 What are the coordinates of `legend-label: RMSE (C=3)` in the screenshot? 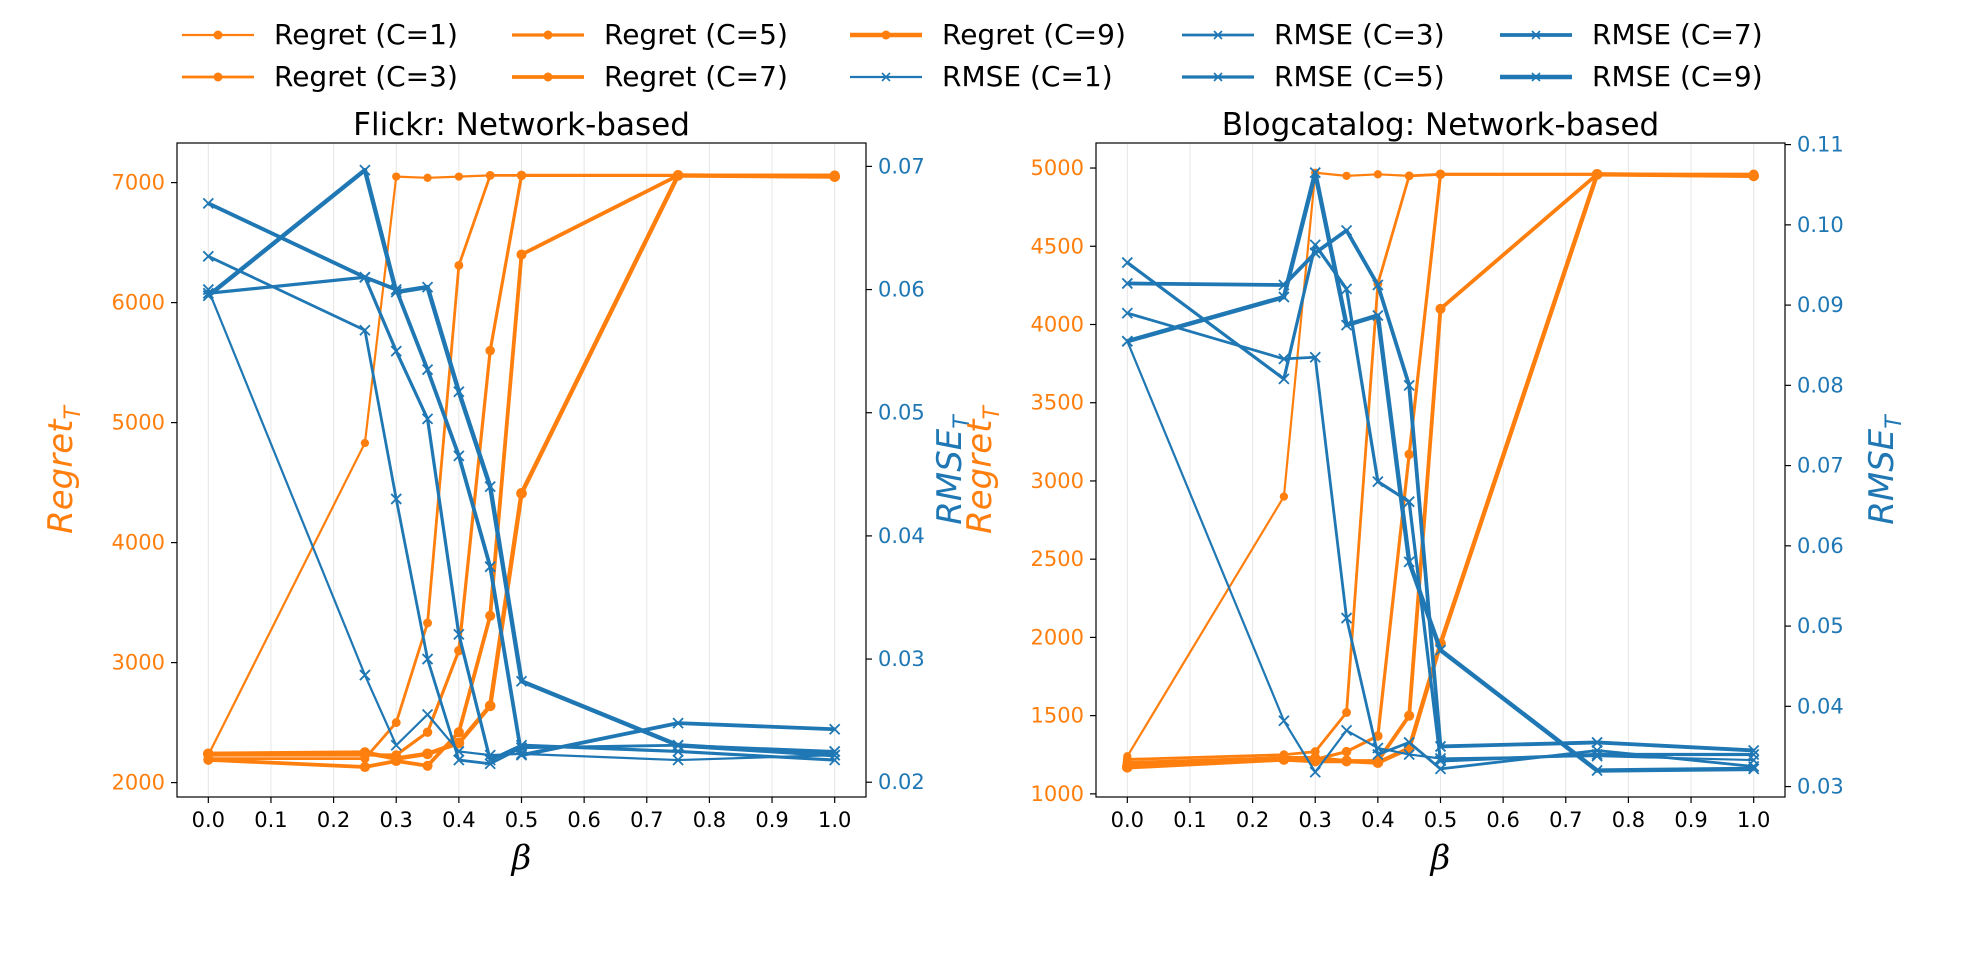 It's located at (1359, 34).